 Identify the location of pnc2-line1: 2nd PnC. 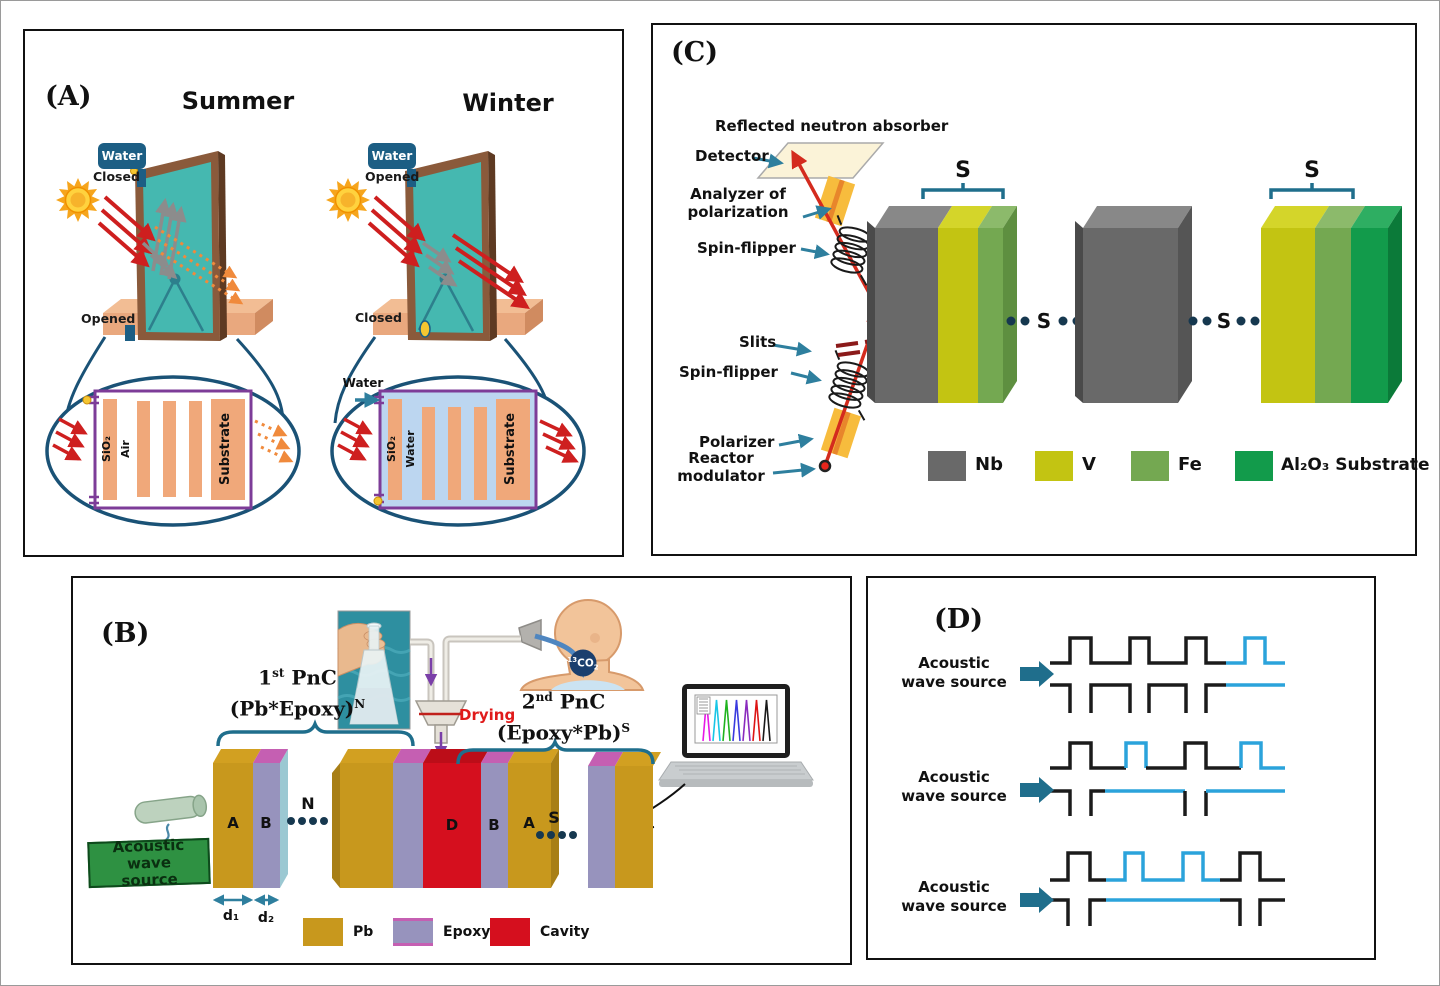
(563, 699).